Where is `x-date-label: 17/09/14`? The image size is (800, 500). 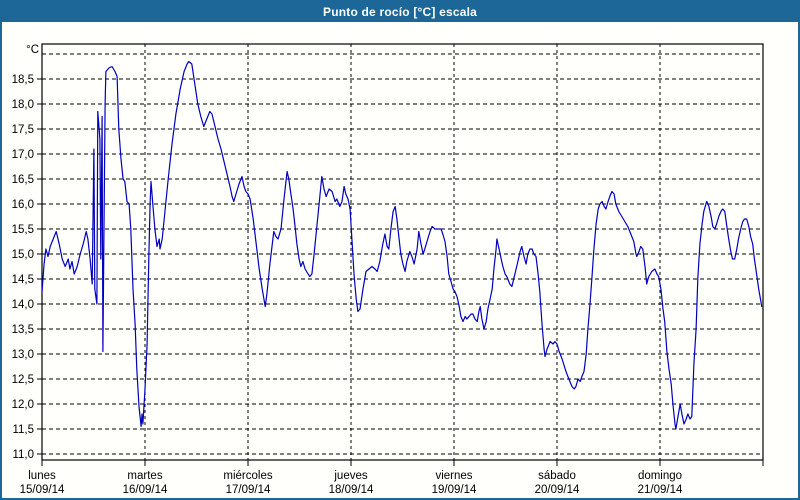 x-date-label: 17/09/14 is located at coordinates (248, 490).